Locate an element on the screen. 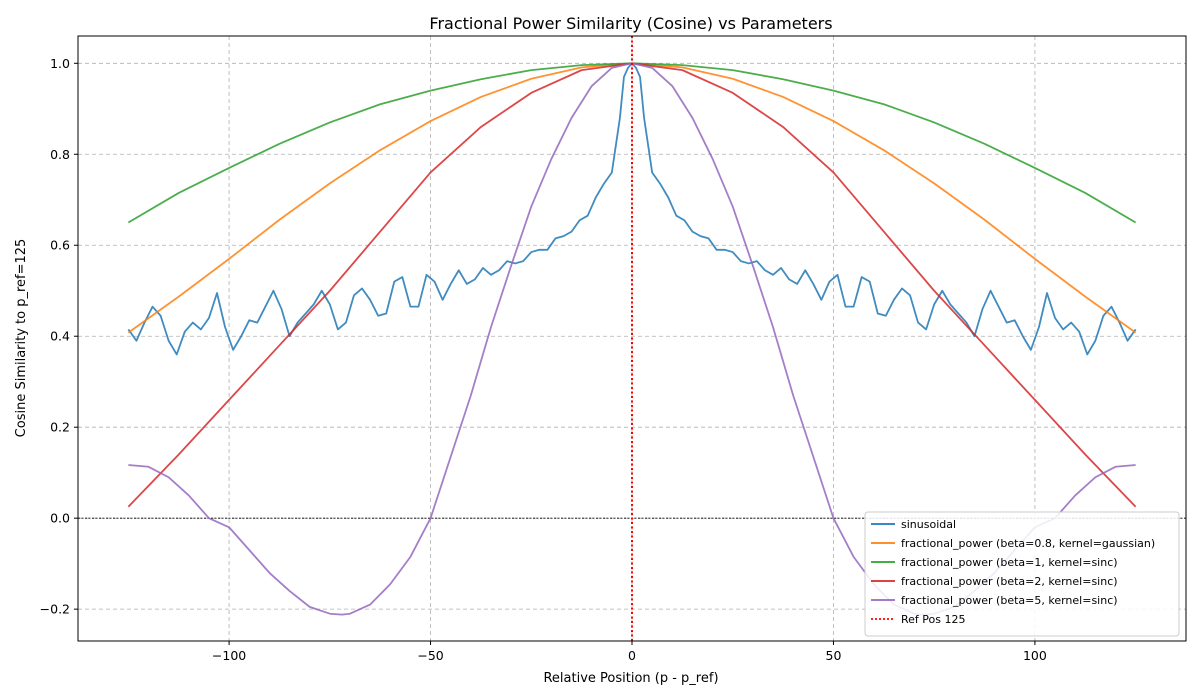 The image size is (1200, 700). x-tick-label-0: −100 is located at coordinates (229, 655).